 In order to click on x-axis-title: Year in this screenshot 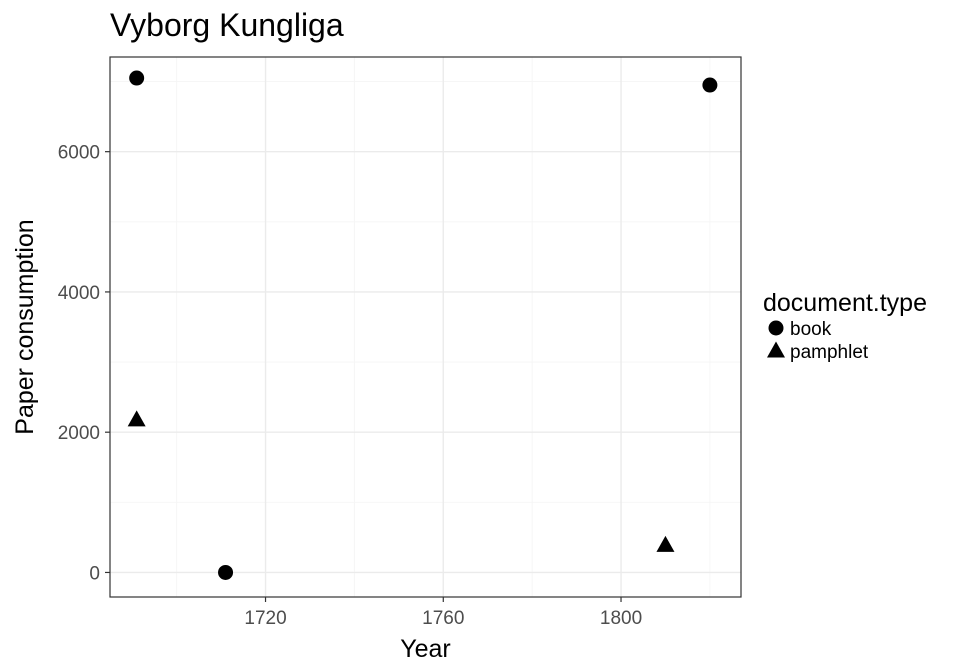, I will do `click(425, 649)`.